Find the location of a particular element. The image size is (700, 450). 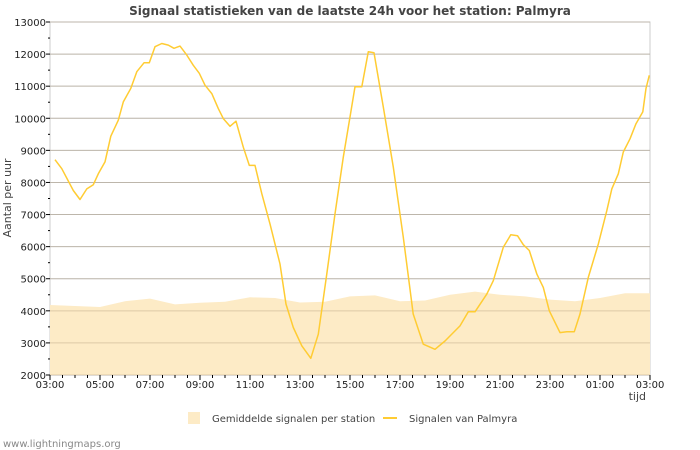

legend-swatch-average is located at coordinates (194, 418).